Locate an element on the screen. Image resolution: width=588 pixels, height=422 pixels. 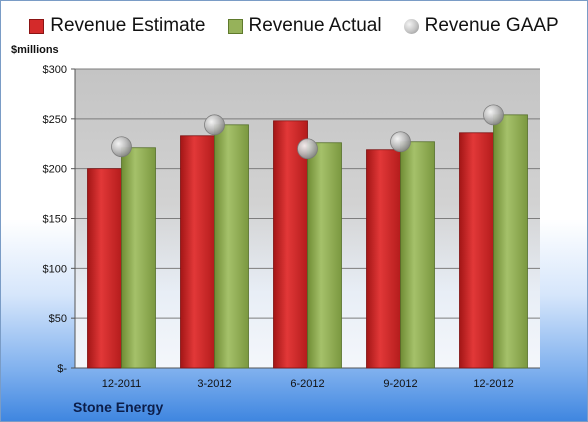
bar-revenue-estimate-9-2012 is located at coordinates (383, 259).